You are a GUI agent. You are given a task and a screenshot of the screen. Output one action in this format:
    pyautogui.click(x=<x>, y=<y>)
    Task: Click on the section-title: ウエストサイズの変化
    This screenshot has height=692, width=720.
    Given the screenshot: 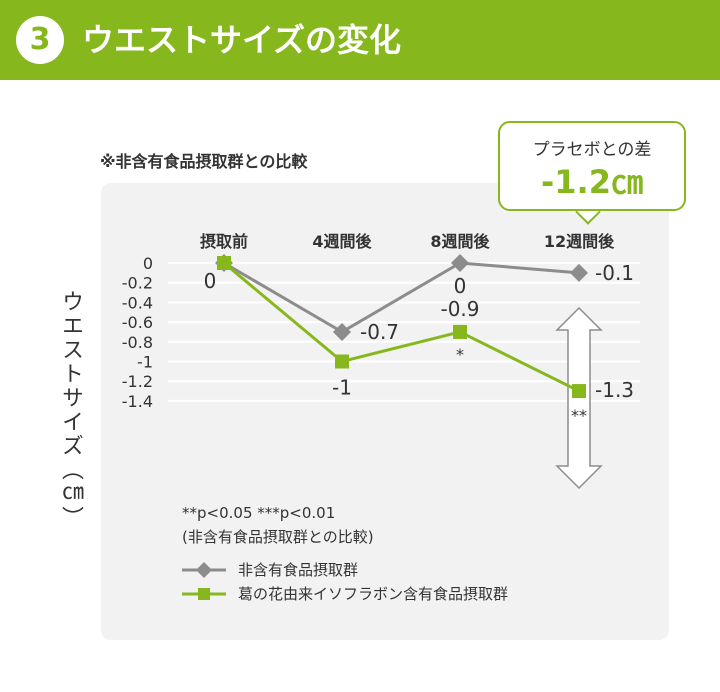 What is the action you would take?
    pyautogui.click(x=242, y=40)
    